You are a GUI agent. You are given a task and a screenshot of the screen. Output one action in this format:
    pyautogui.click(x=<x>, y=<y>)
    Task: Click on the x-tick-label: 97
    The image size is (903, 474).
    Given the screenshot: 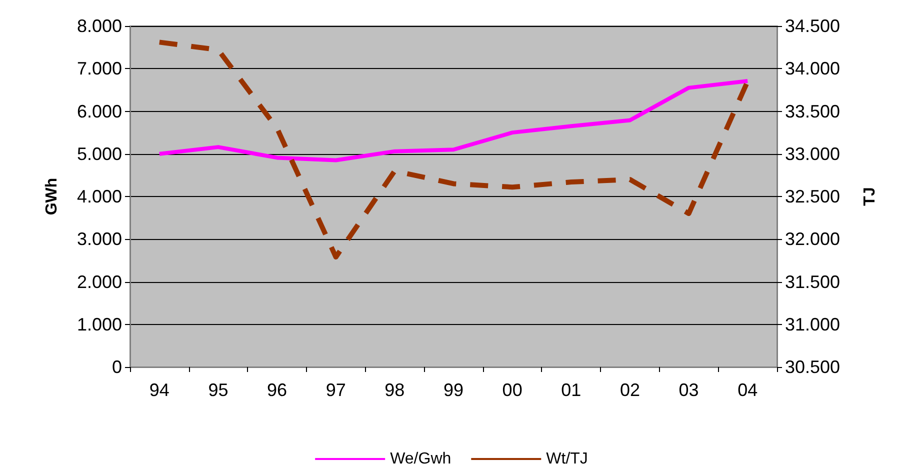 What is the action you would take?
    pyautogui.click(x=336, y=390)
    